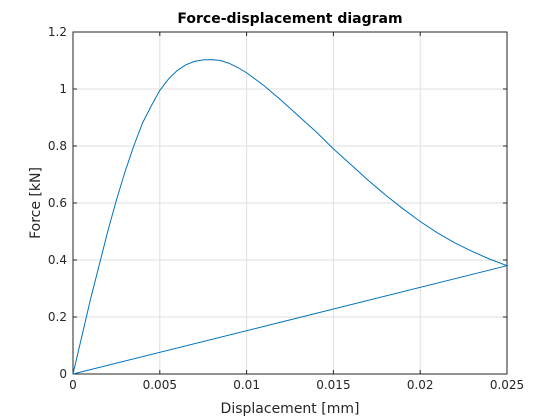 This screenshot has width=560, height=420. Describe the element at coordinates (333, 385) in the screenshot. I see `x-tick-label: 0.015` at that location.